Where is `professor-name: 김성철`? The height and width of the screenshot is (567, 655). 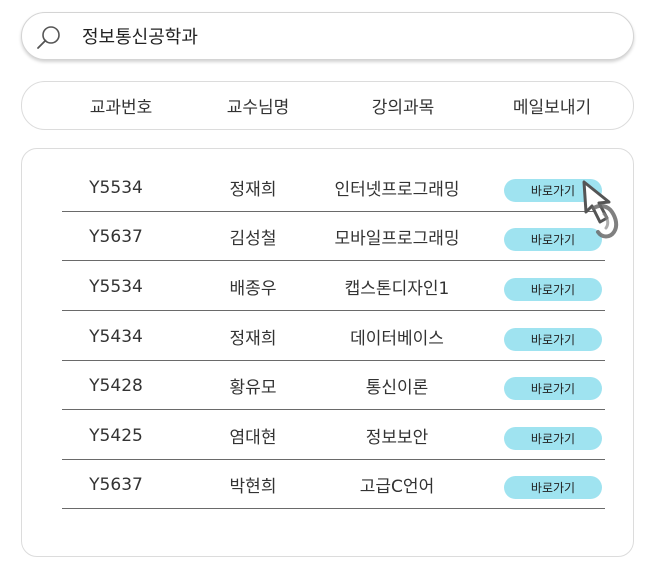
professor-name: 김성철 is located at coordinates (253, 239).